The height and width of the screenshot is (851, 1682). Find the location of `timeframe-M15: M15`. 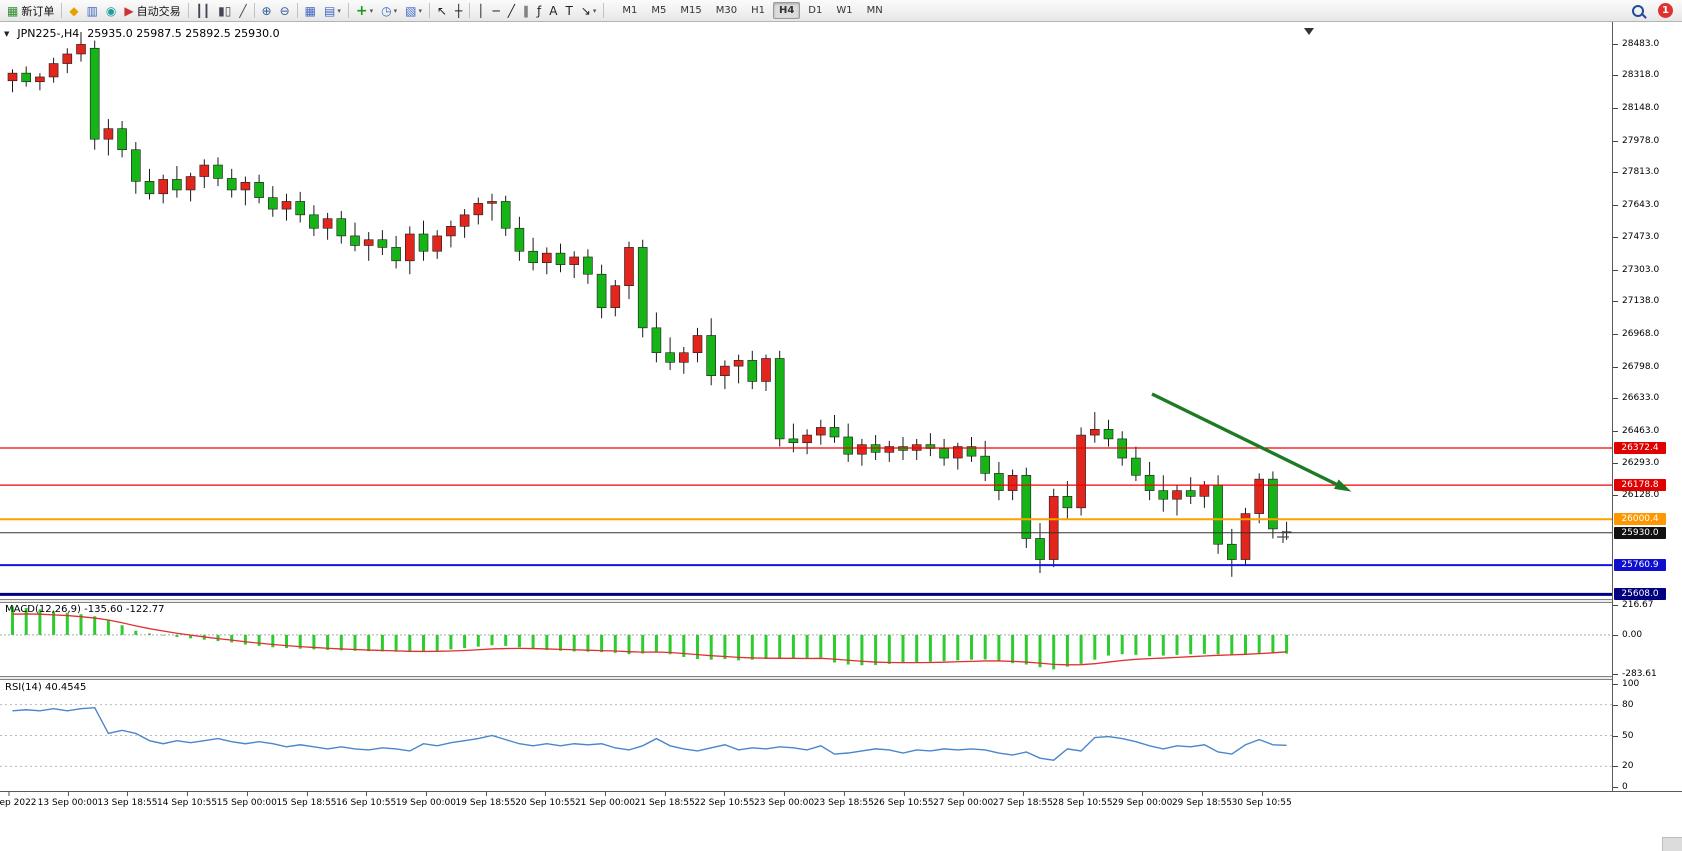

timeframe-M15: M15 is located at coordinates (691, 10).